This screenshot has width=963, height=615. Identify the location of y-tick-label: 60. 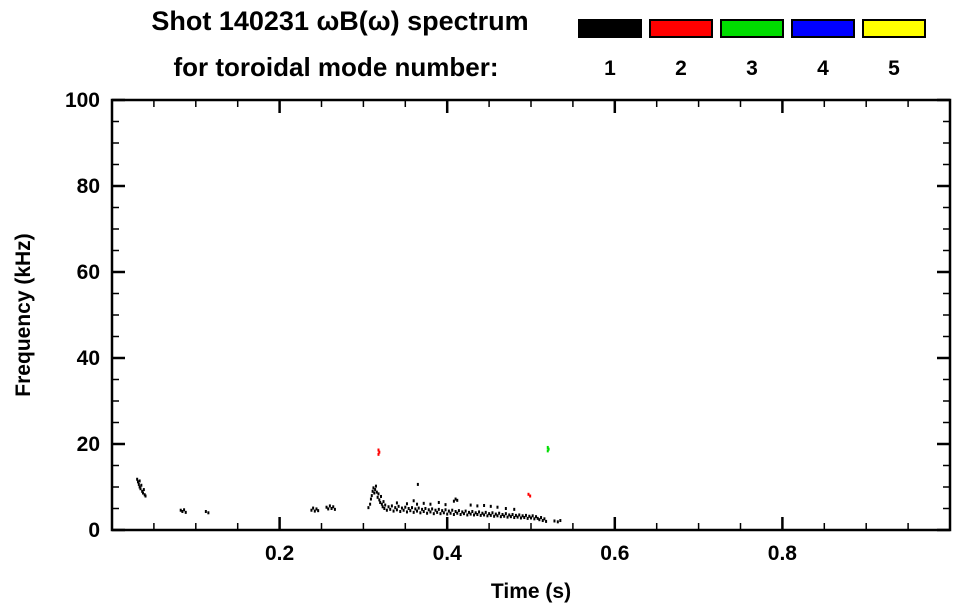
(88, 272).